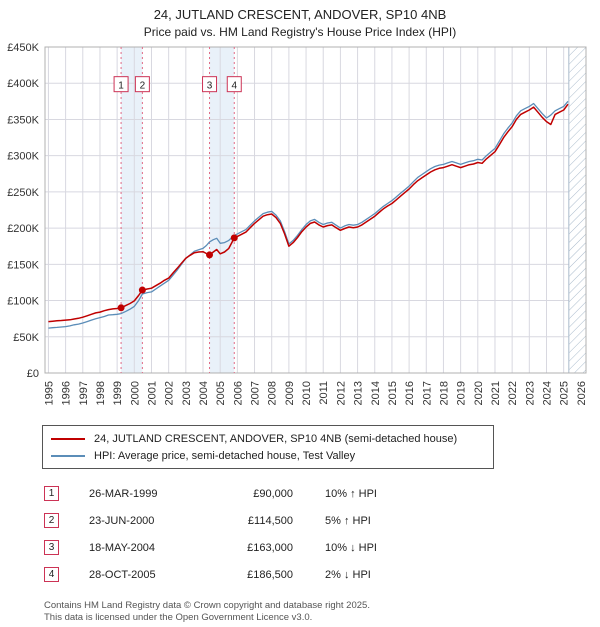  What do you see at coordinates (348, 520) in the screenshot?
I see `transaction-hpi-delta: 5% ↑ HPI` at bounding box center [348, 520].